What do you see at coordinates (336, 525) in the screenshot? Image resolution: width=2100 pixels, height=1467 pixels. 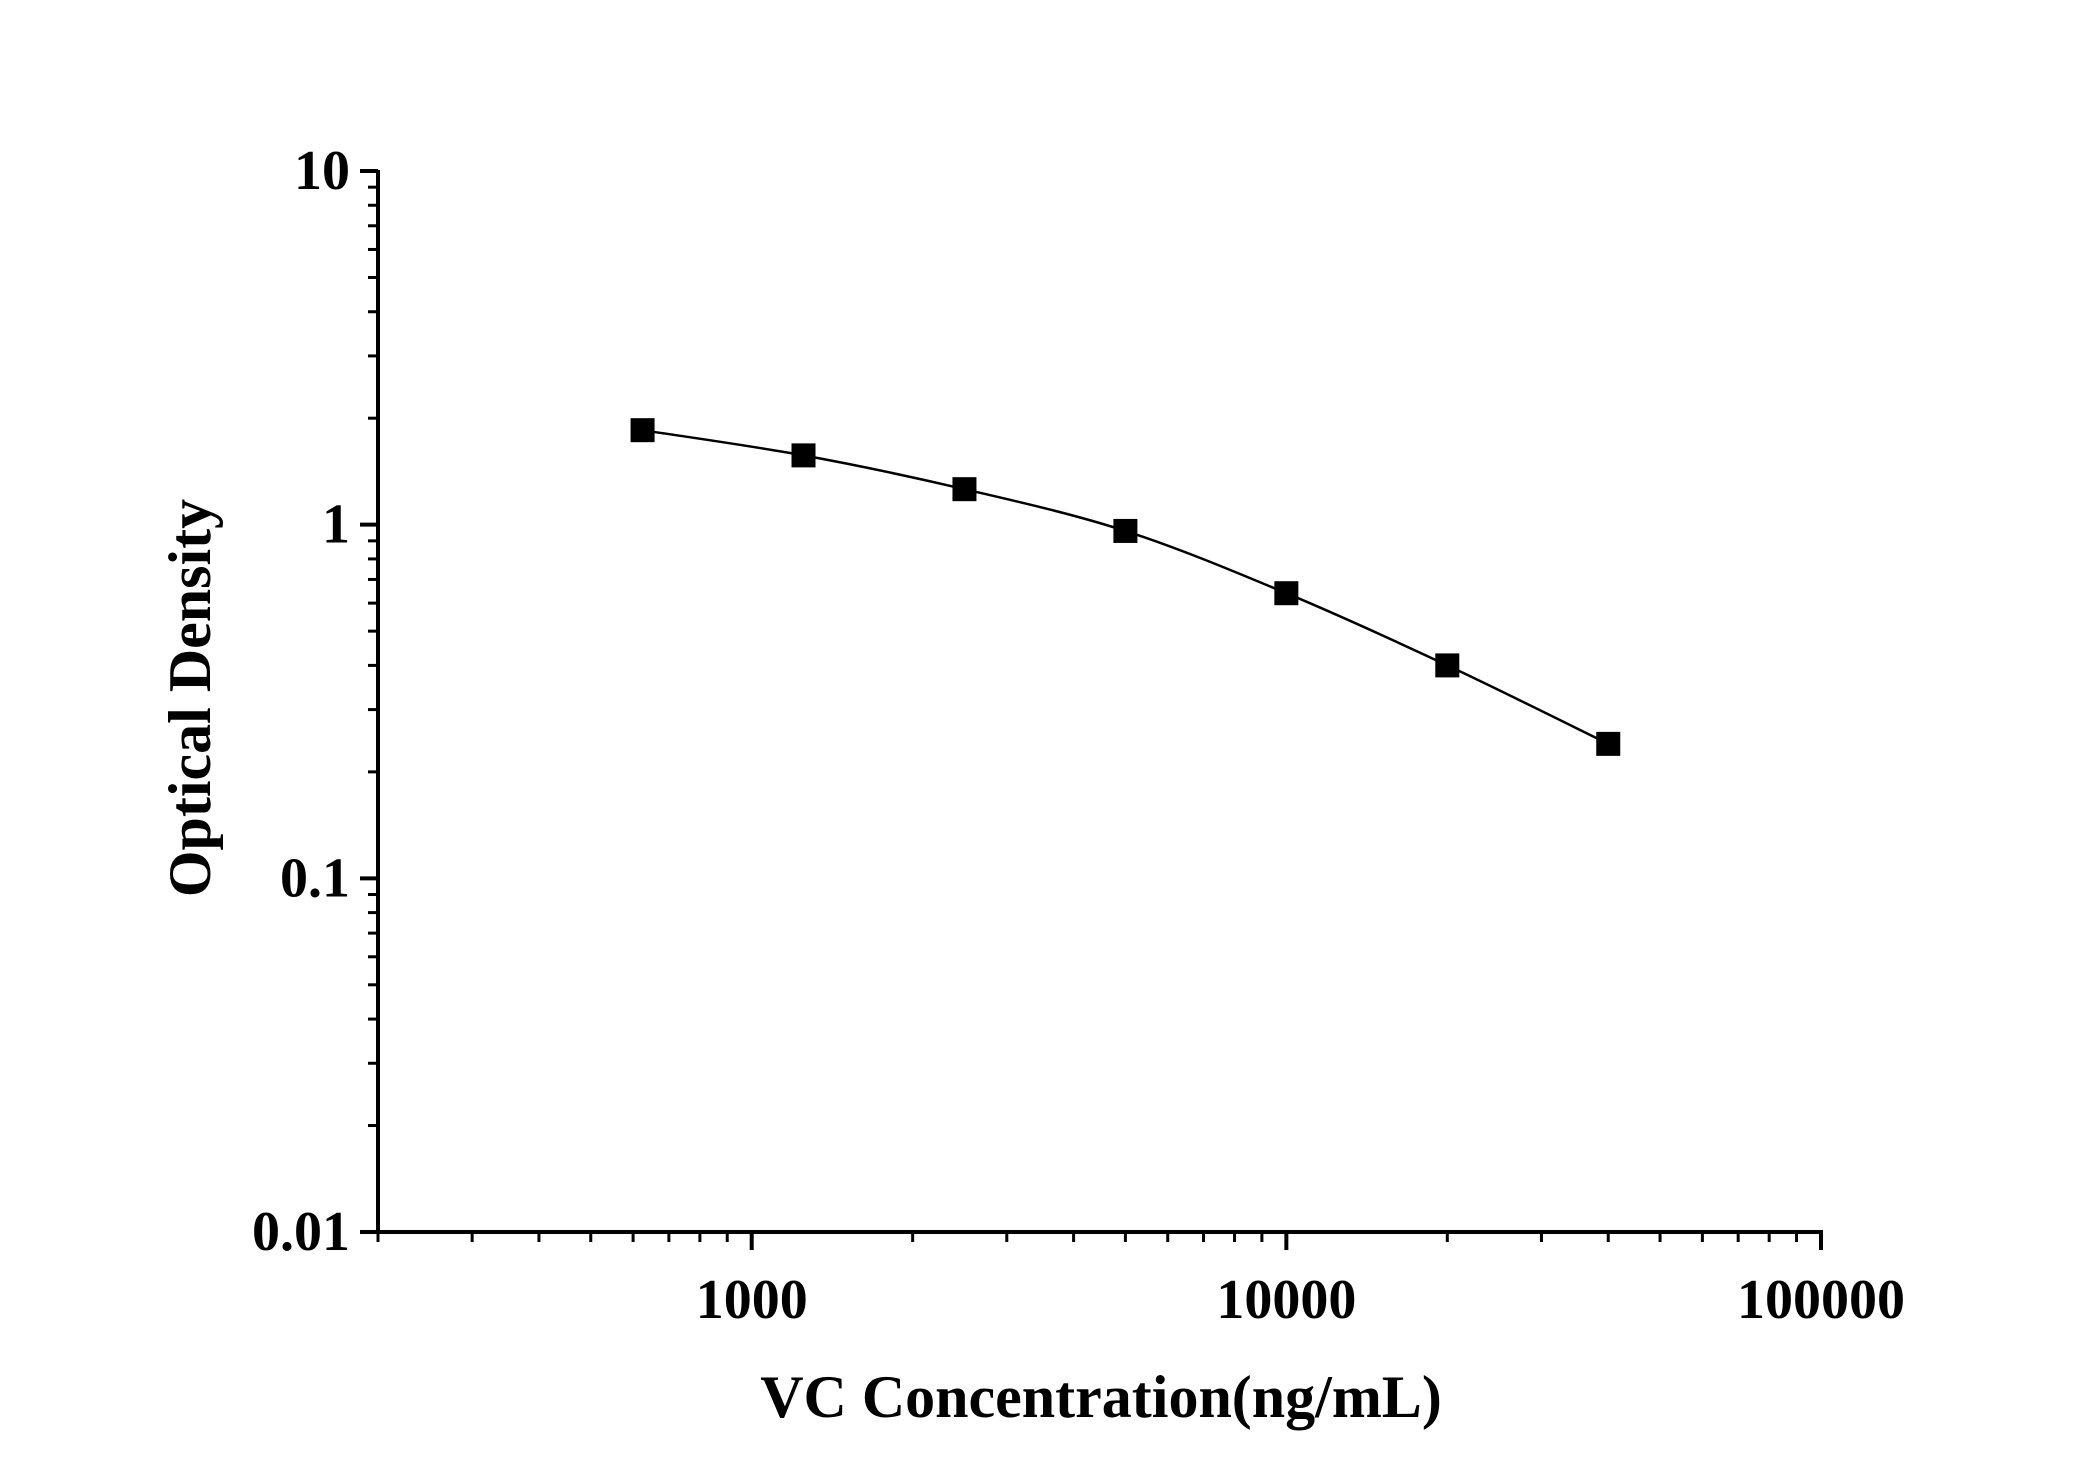 I see `y-tick-label: 1` at bounding box center [336, 525].